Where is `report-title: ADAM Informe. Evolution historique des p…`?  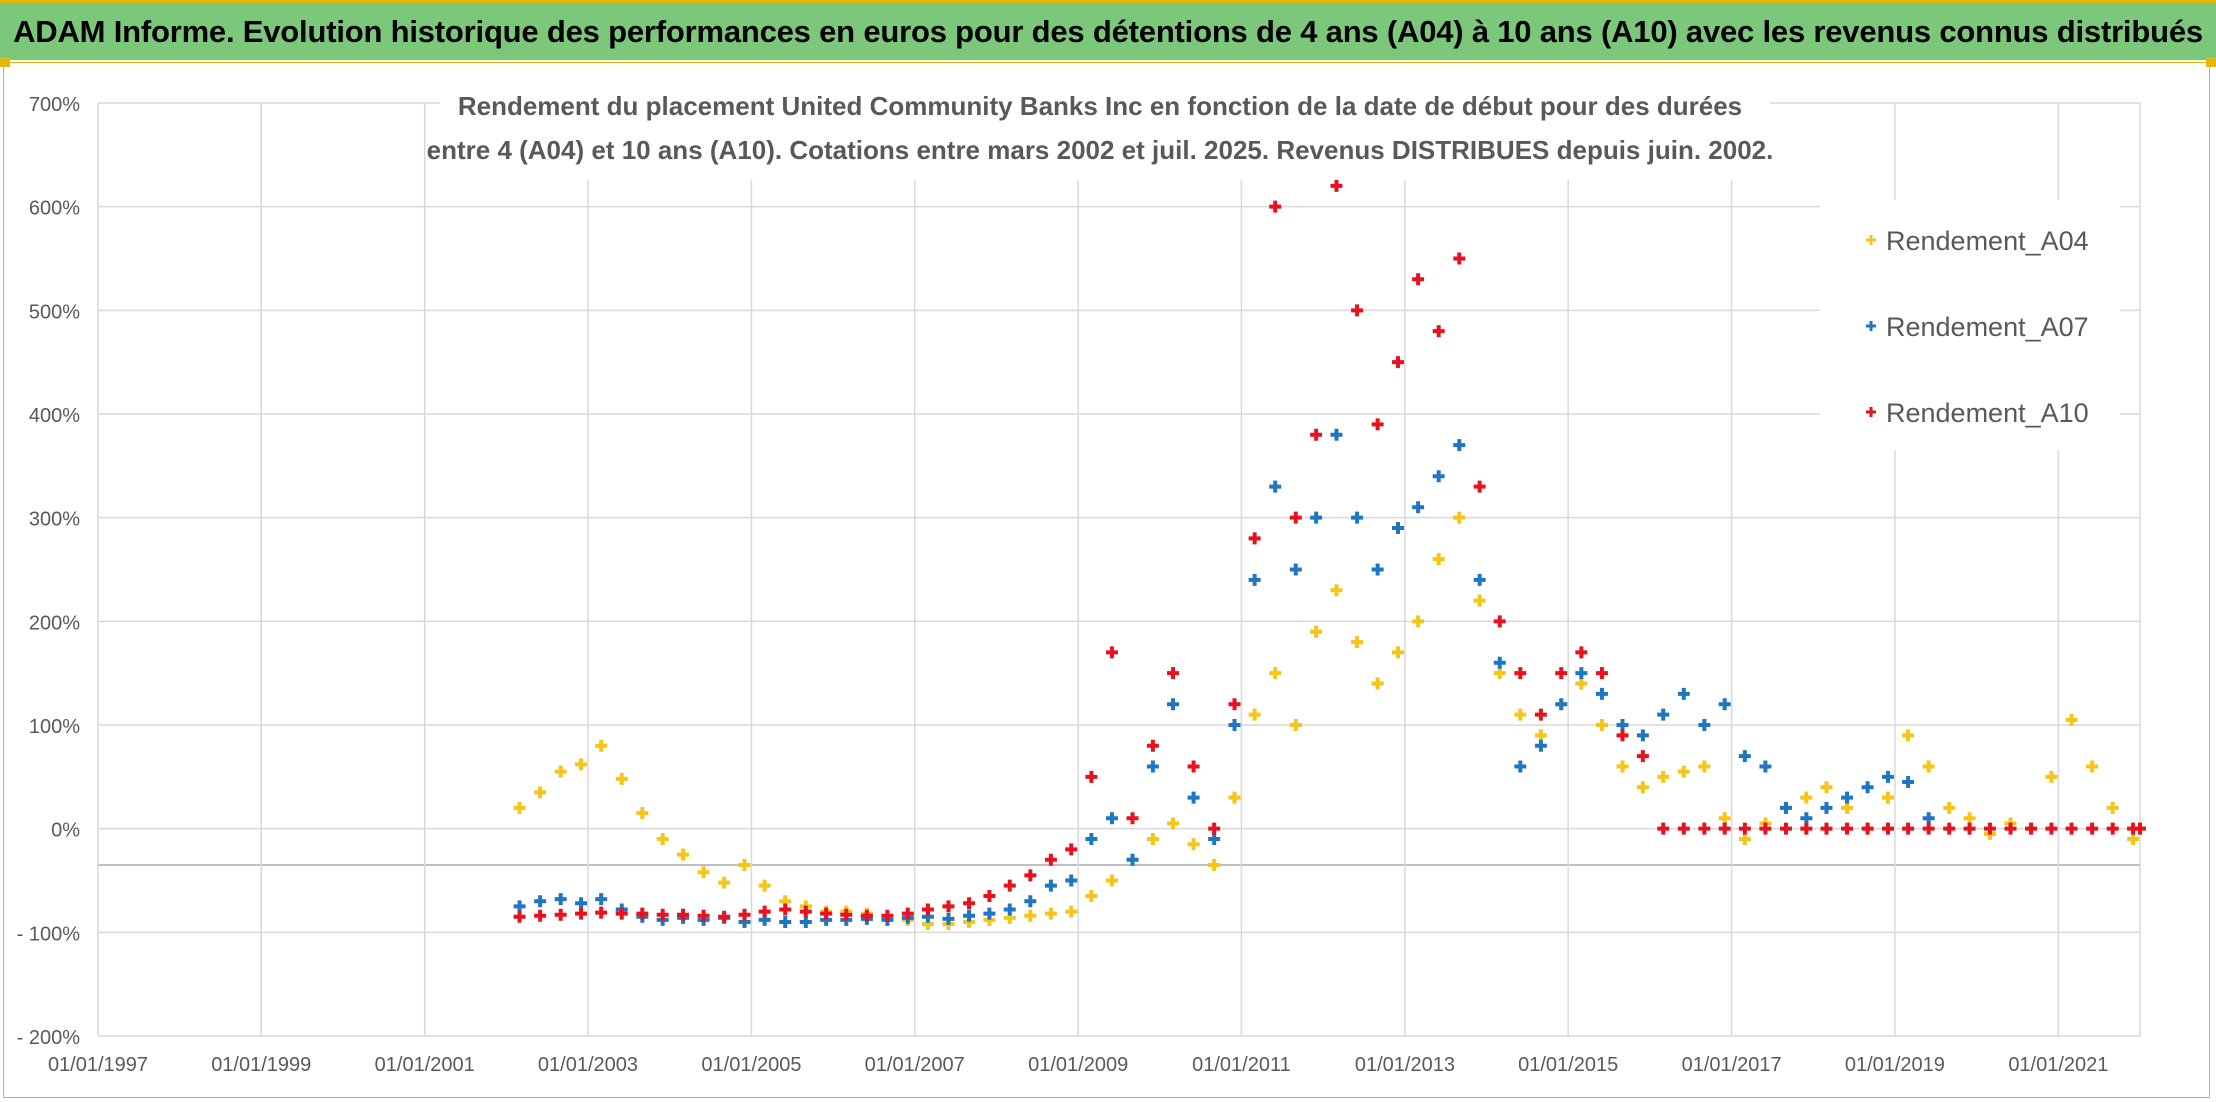
report-title: ADAM Informe. Evolution historique des p… is located at coordinates (1108, 31).